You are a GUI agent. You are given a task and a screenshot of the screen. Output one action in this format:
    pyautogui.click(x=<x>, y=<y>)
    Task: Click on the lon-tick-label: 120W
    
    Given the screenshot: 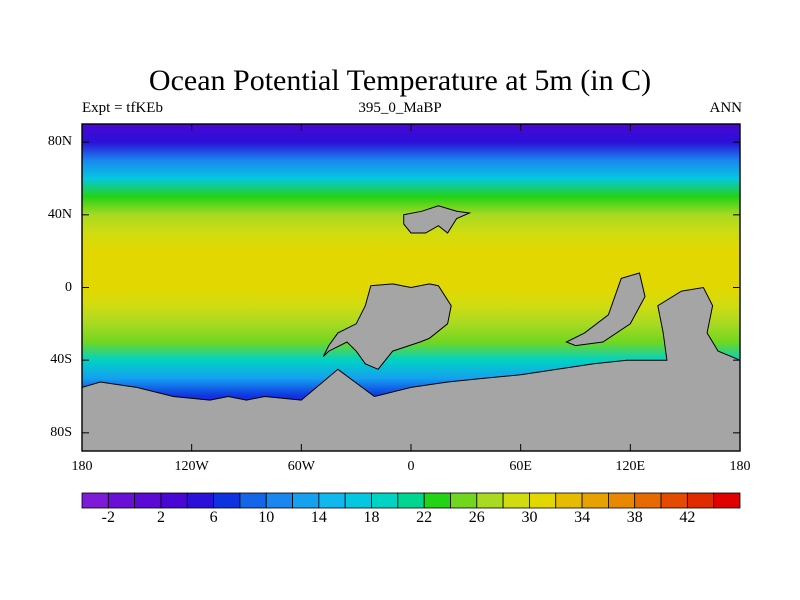 What is the action you would take?
    pyautogui.click(x=191, y=466)
    